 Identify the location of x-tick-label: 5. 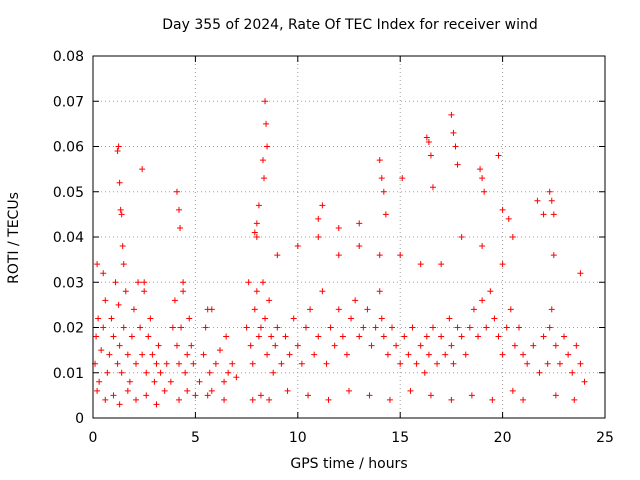
(195, 438).